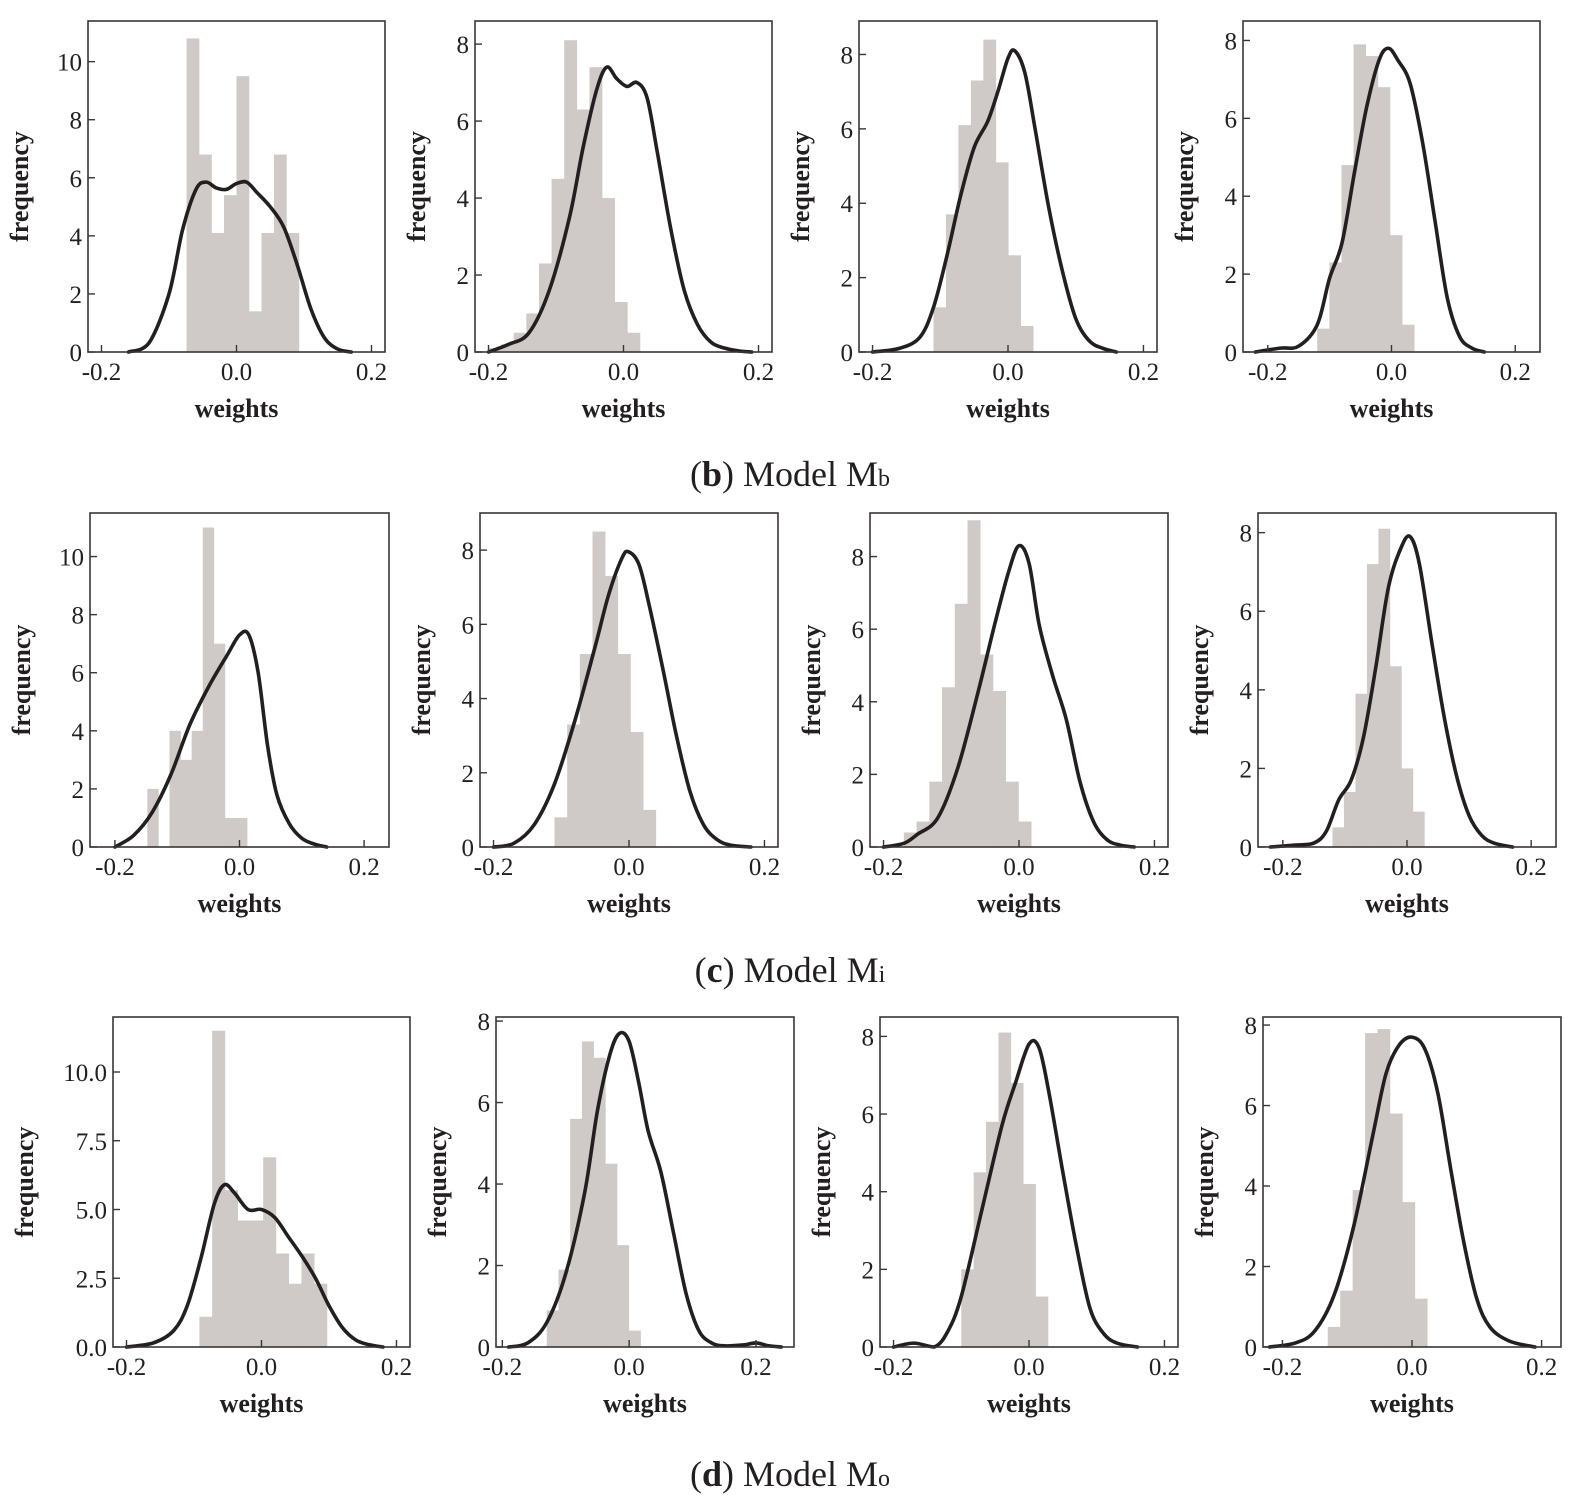 Image resolution: width=1580 pixels, height=1509 pixels. I want to click on caption-model-mb: (b) Model Mb, so click(790, 476).